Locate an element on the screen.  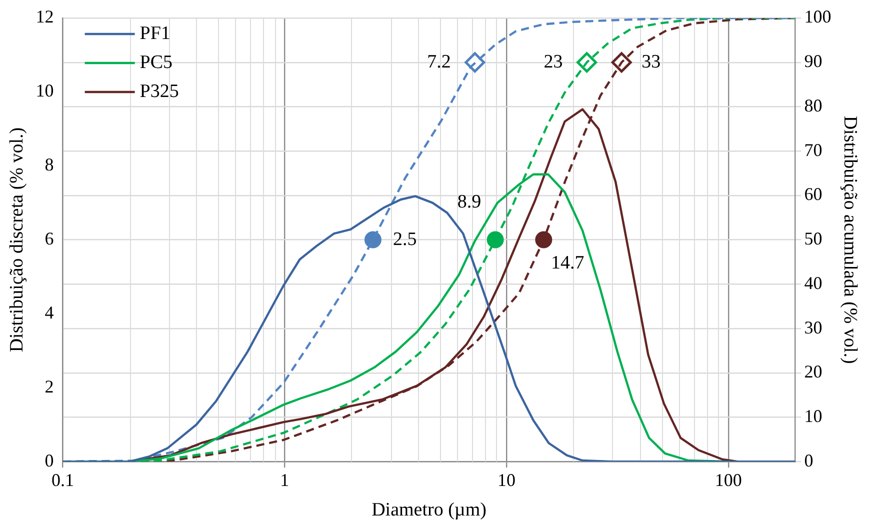
x-tick-label: 0.1 is located at coordinates (63, 480).